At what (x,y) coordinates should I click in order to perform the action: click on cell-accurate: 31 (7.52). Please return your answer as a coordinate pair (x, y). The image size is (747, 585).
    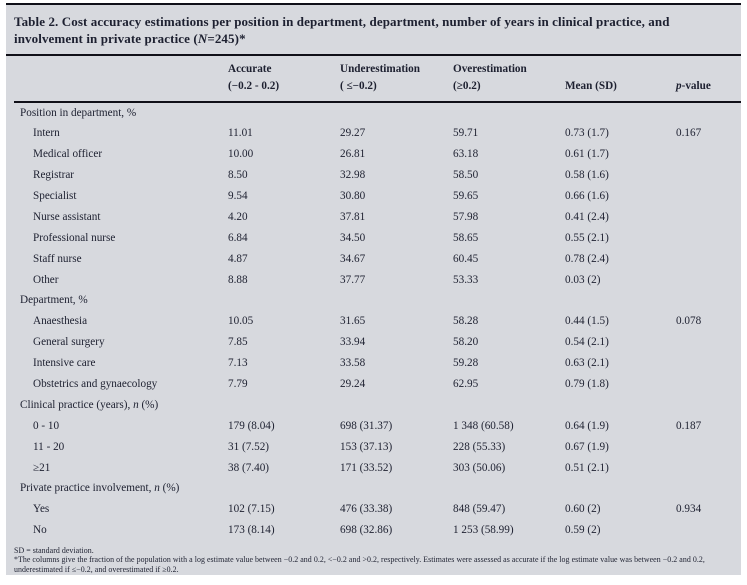
    Looking at the image, I should click on (249, 446).